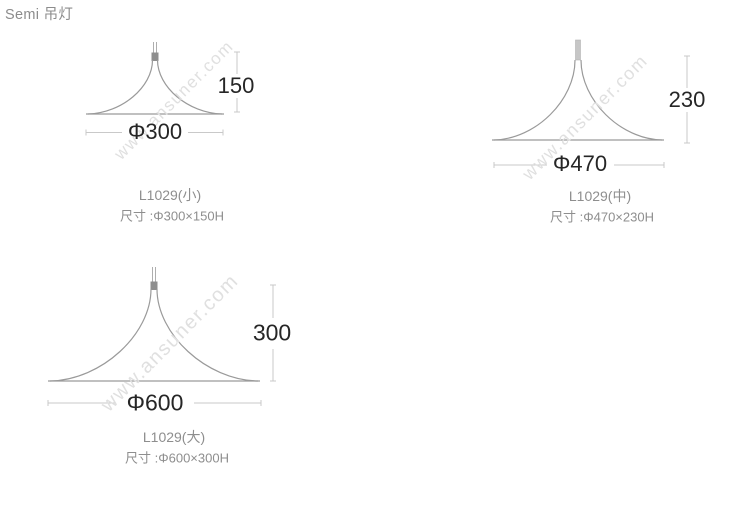  Describe the element at coordinates (155, 402) in the screenshot. I see `diameter-dimension-label-large: Φ600` at that location.